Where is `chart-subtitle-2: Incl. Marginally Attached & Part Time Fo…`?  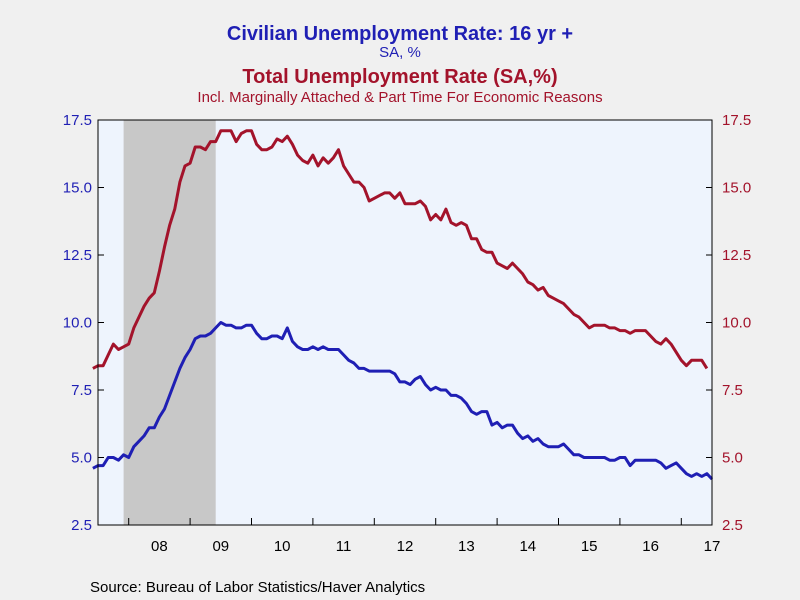 chart-subtitle-2: Incl. Marginally Attached & Part Time Fo… is located at coordinates (399, 97).